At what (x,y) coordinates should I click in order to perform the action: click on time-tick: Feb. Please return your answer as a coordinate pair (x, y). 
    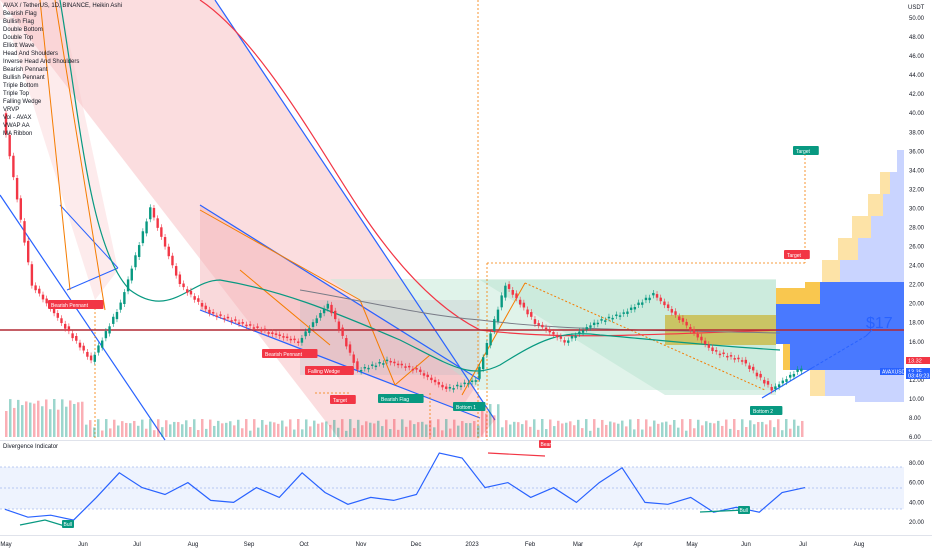
    Looking at the image, I should click on (530, 545).